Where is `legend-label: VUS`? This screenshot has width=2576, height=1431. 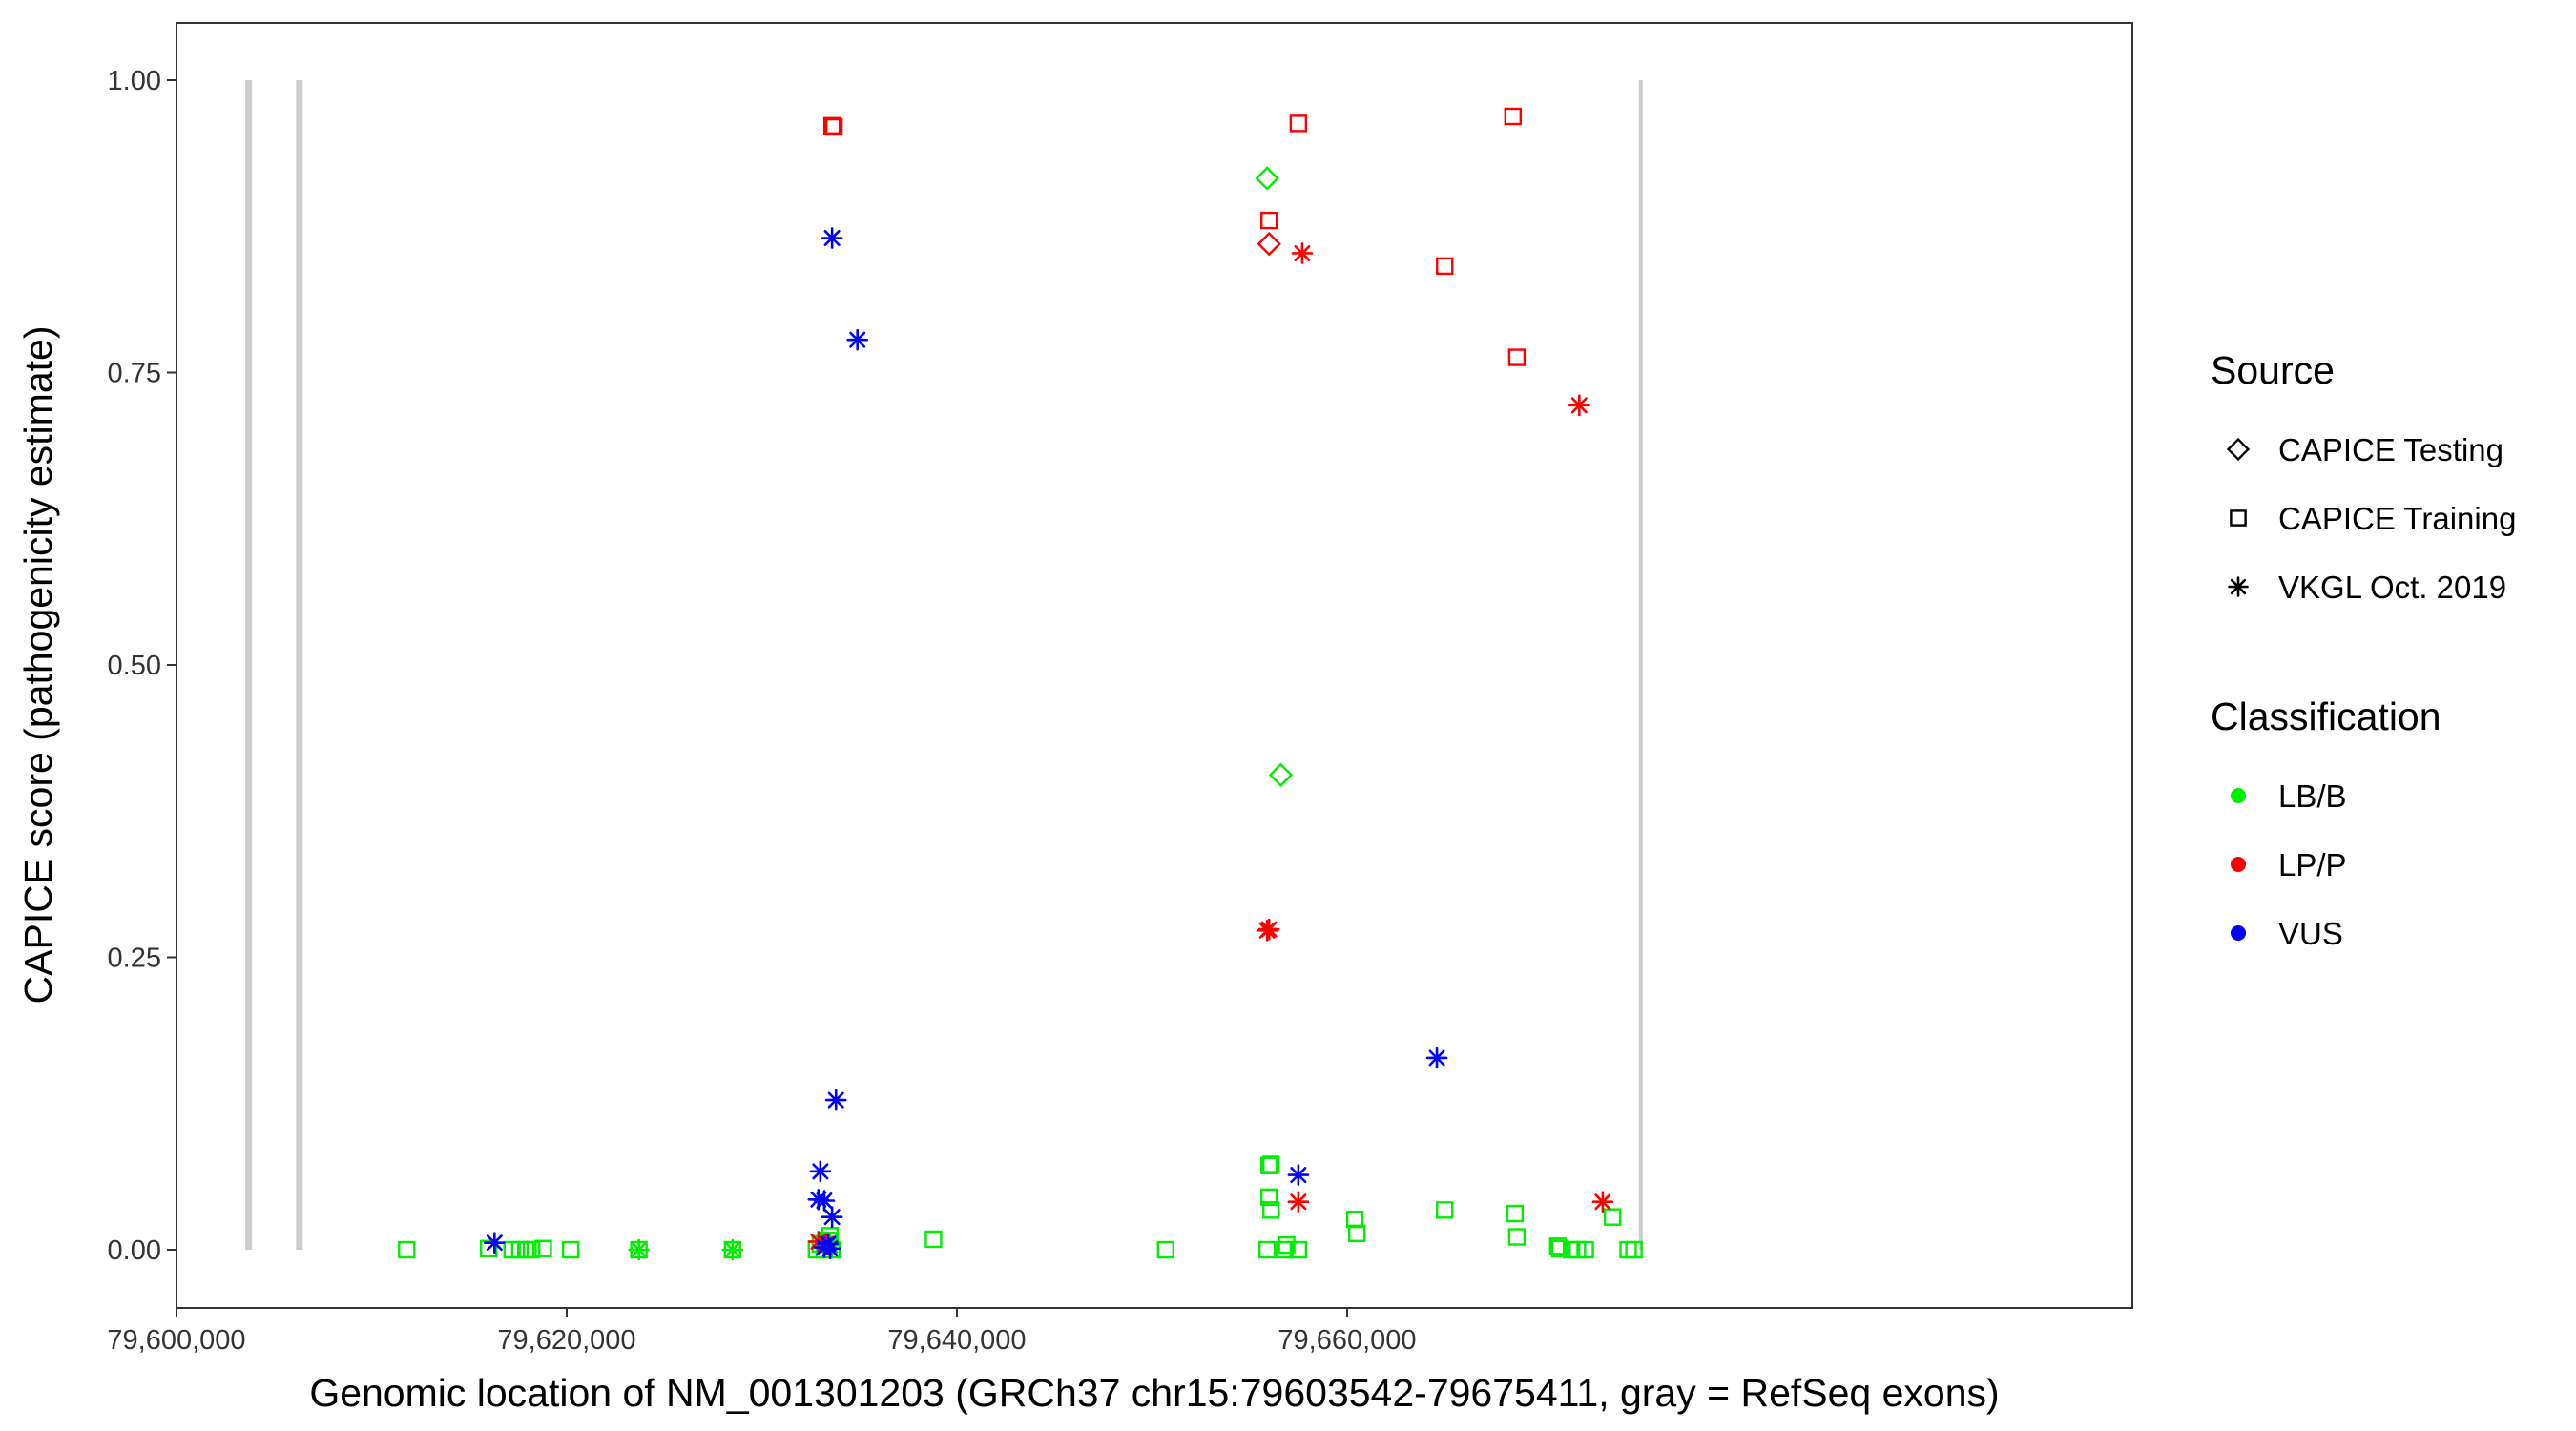
legend-label: VUS is located at coordinates (2310, 933).